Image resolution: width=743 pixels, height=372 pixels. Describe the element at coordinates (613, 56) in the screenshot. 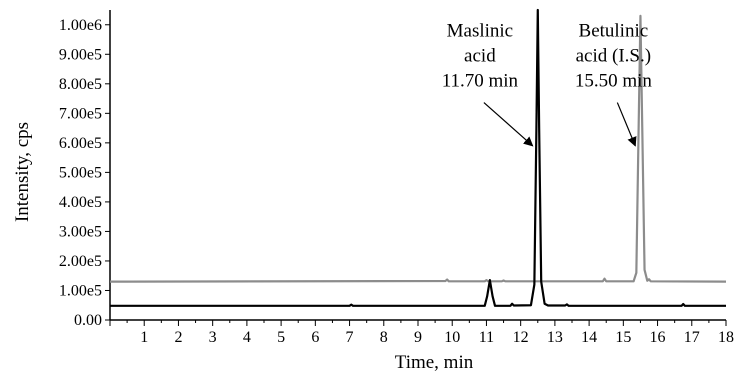

I see `annotation-text-2: acid (I.S.)` at that location.